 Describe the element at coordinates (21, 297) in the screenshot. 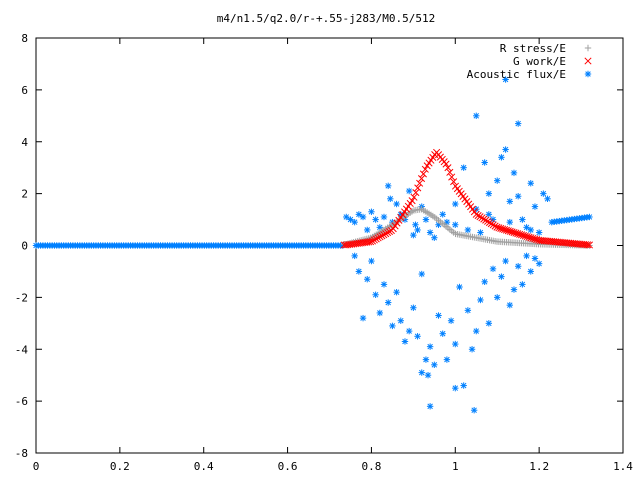

I see `y-tick-label: -2` at that location.